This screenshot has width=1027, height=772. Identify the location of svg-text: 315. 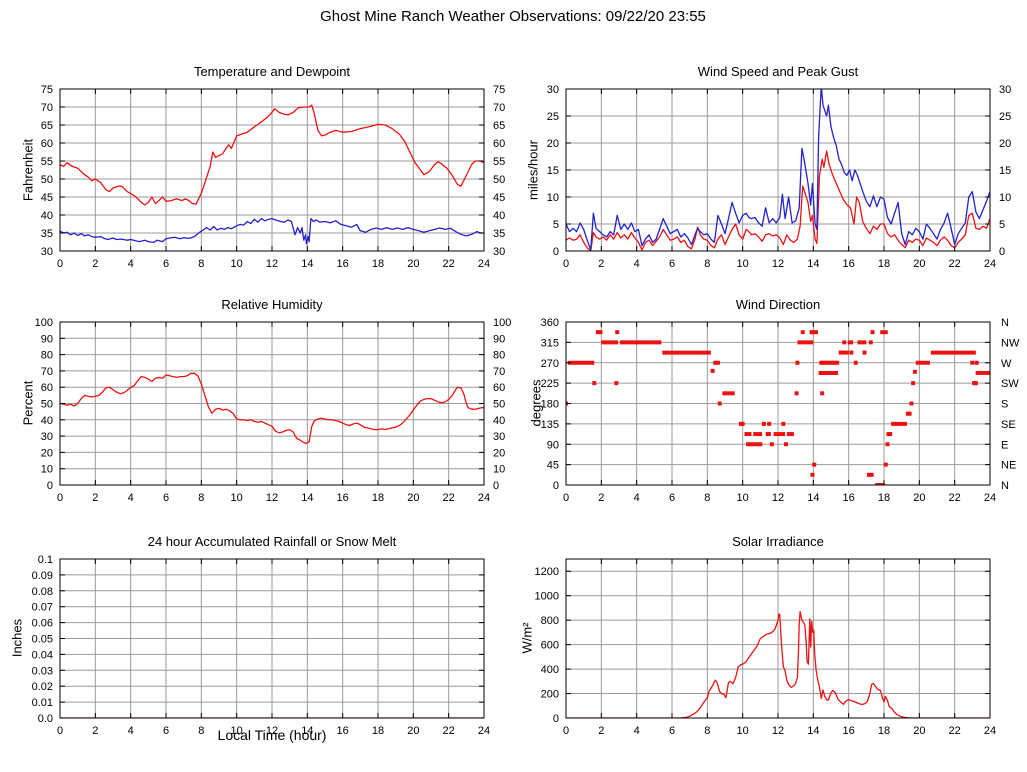
(550, 343).